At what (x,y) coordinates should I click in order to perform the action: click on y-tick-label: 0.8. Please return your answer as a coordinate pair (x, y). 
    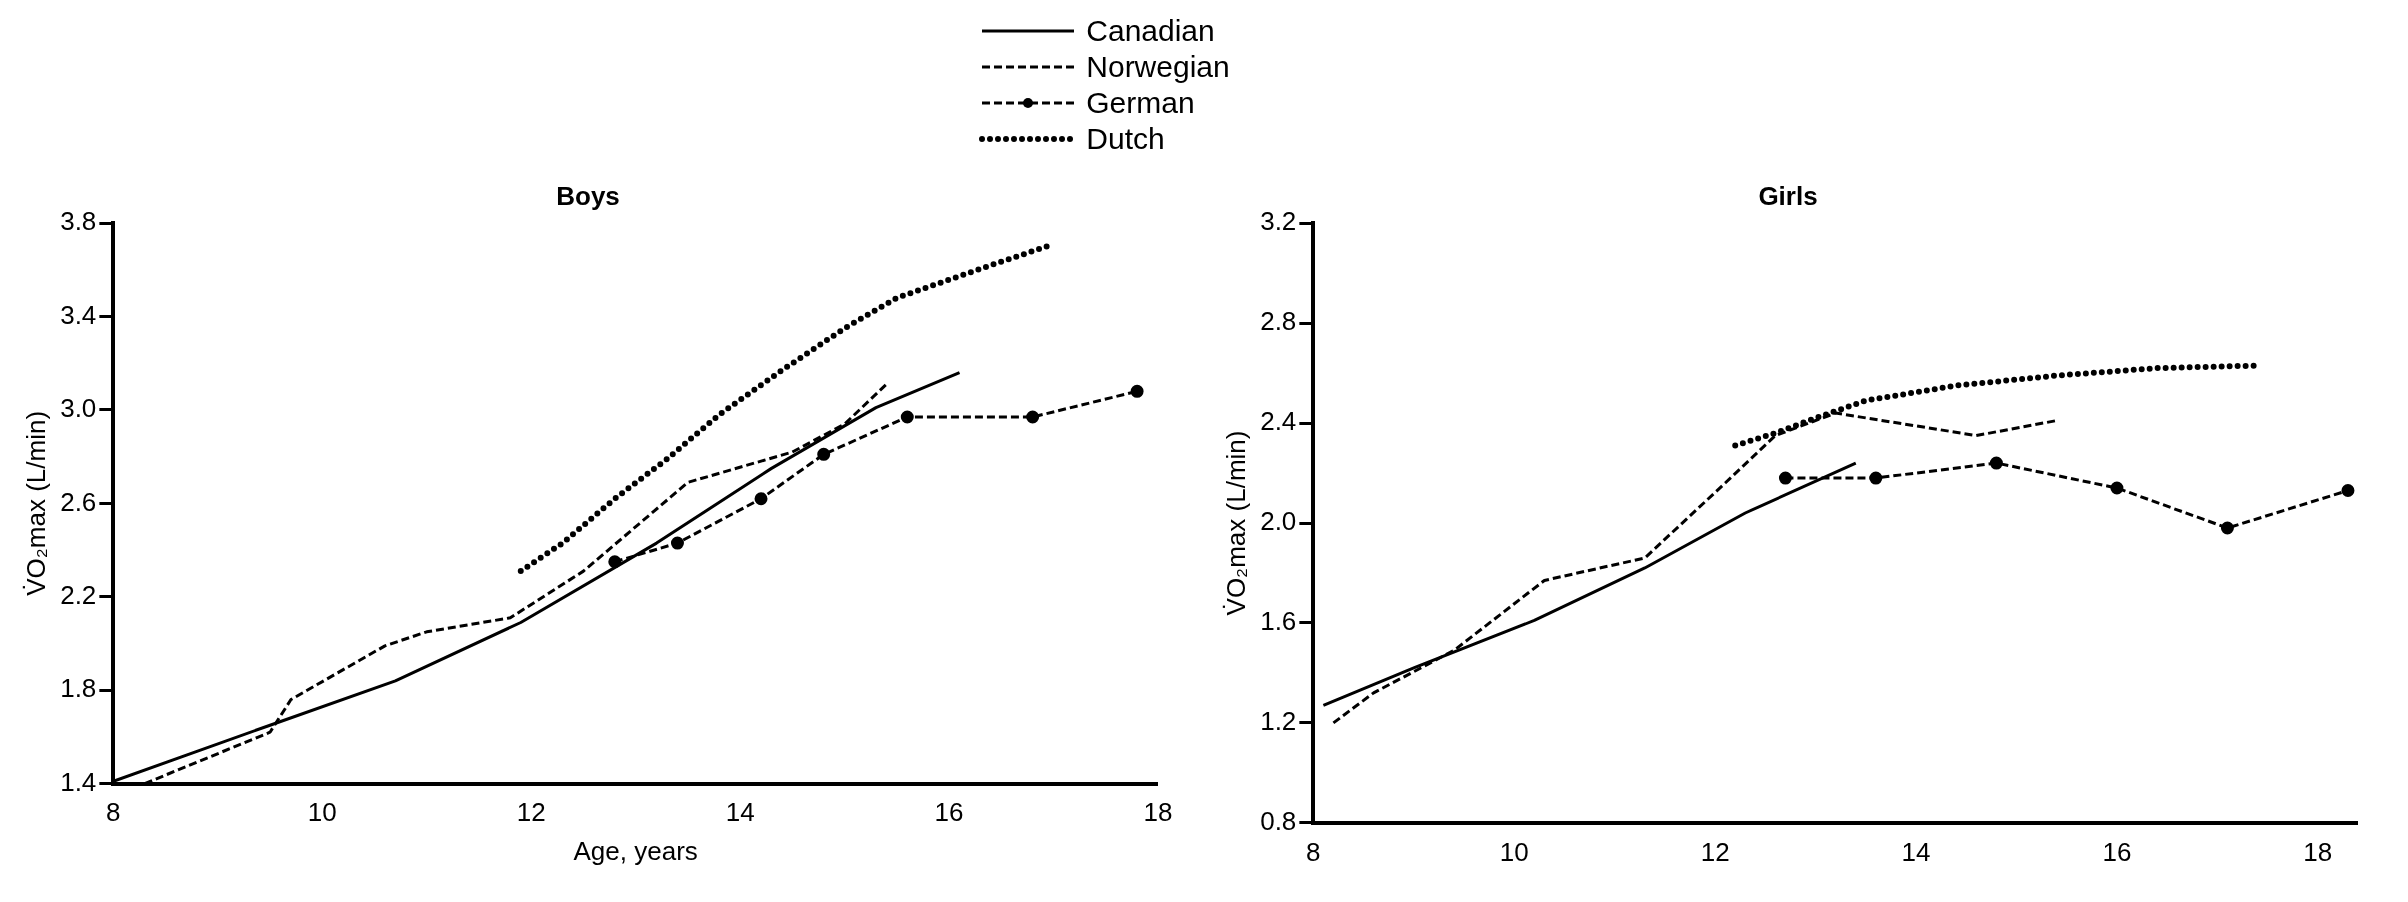
    Looking at the image, I should click on (1278, 820).